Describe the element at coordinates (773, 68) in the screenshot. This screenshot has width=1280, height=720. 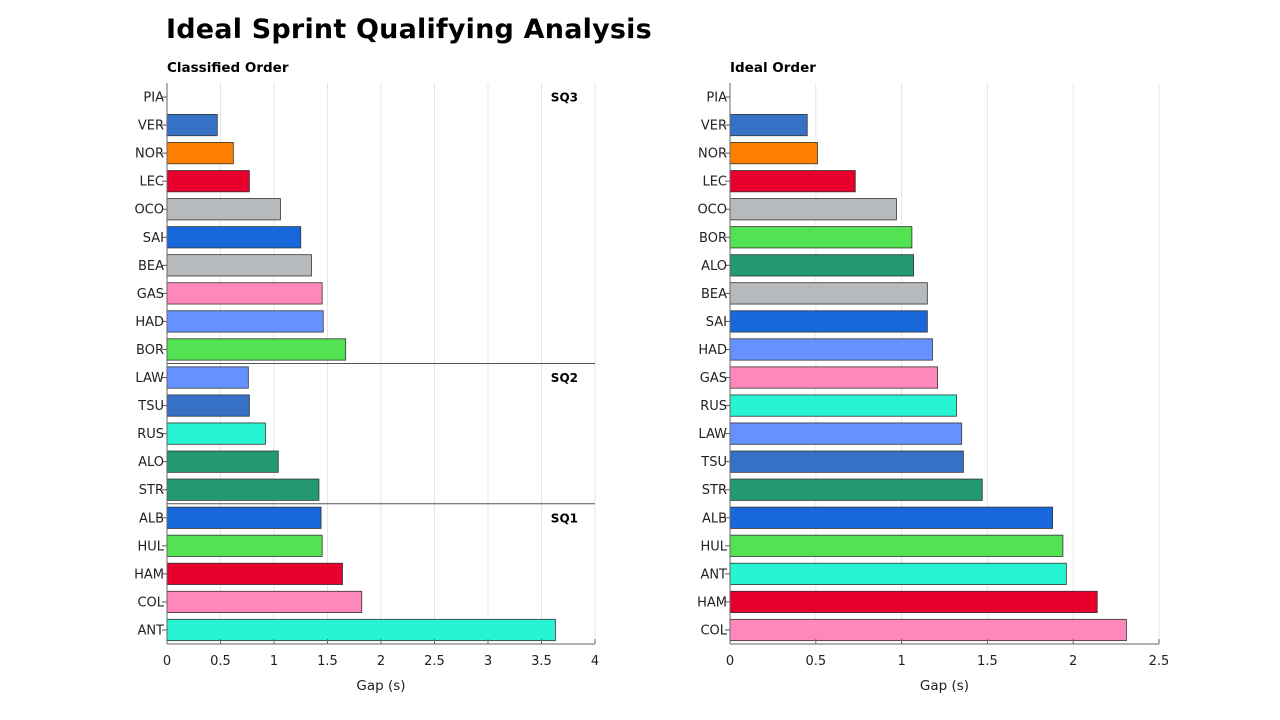
I see `panel-2-title: Ideal Order` at that location.